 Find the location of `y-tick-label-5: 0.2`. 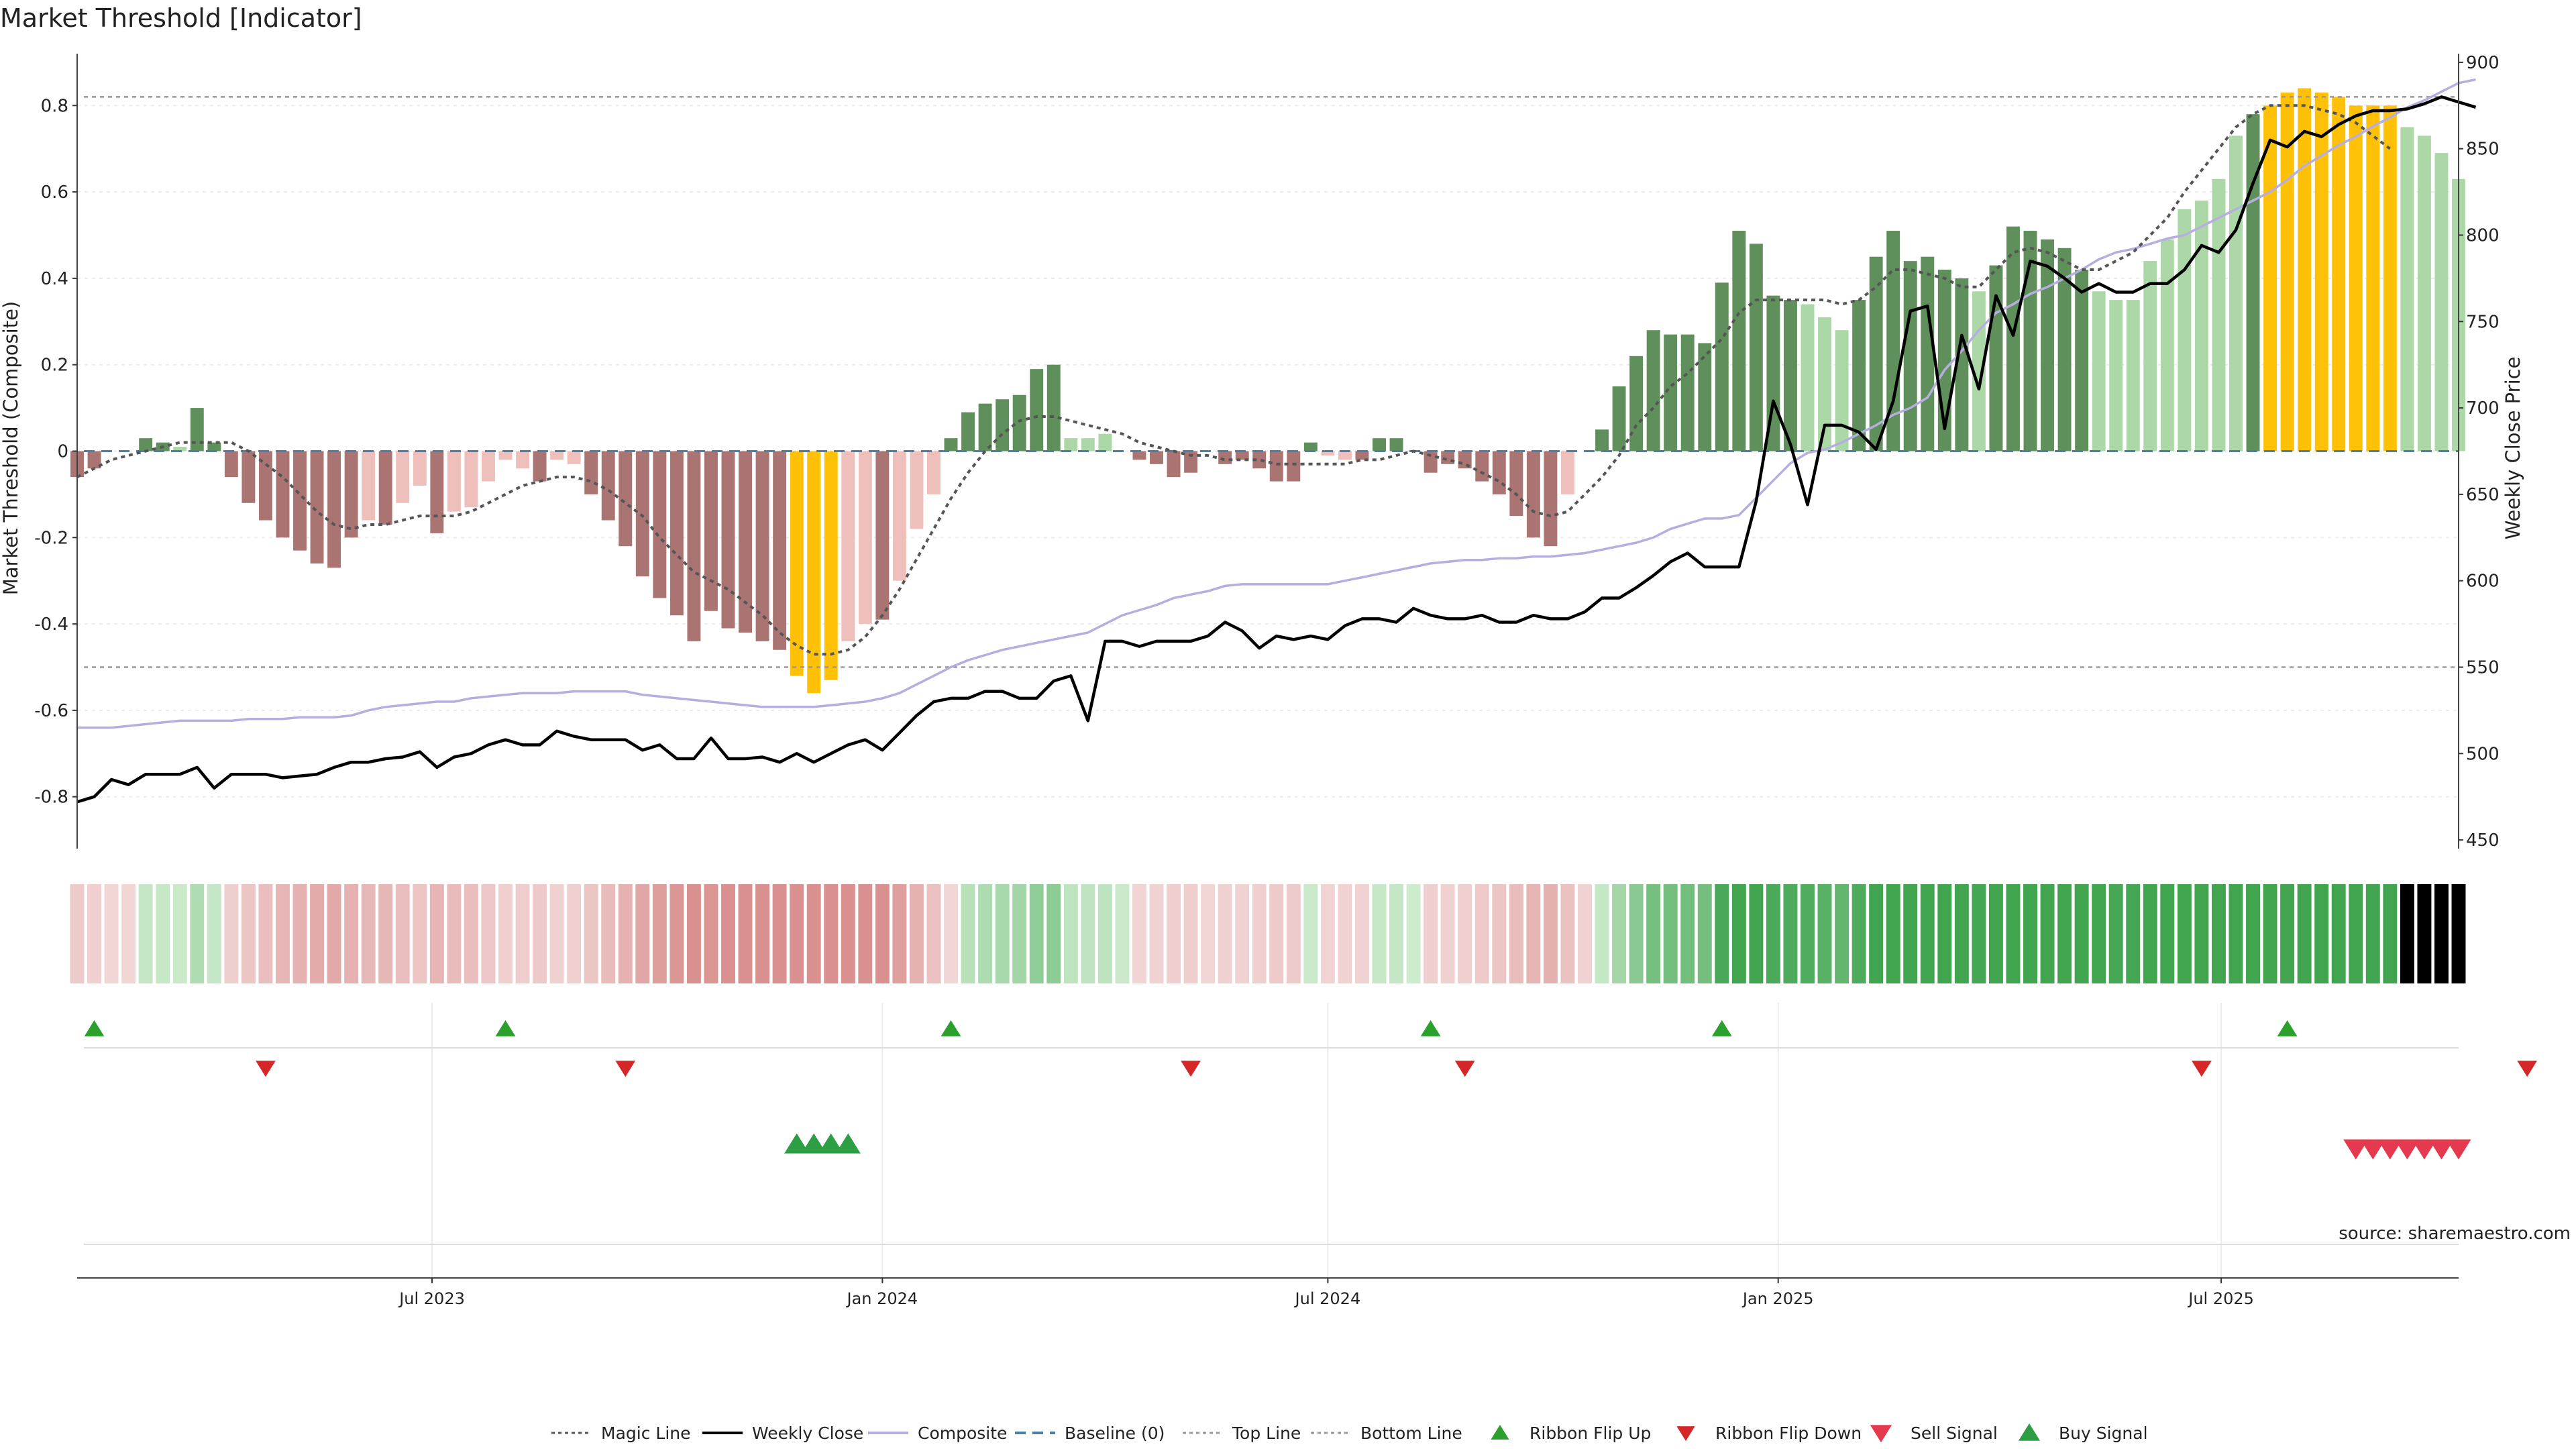

y-tick-label-5: 0.2 is located at coordinates (54, 366).